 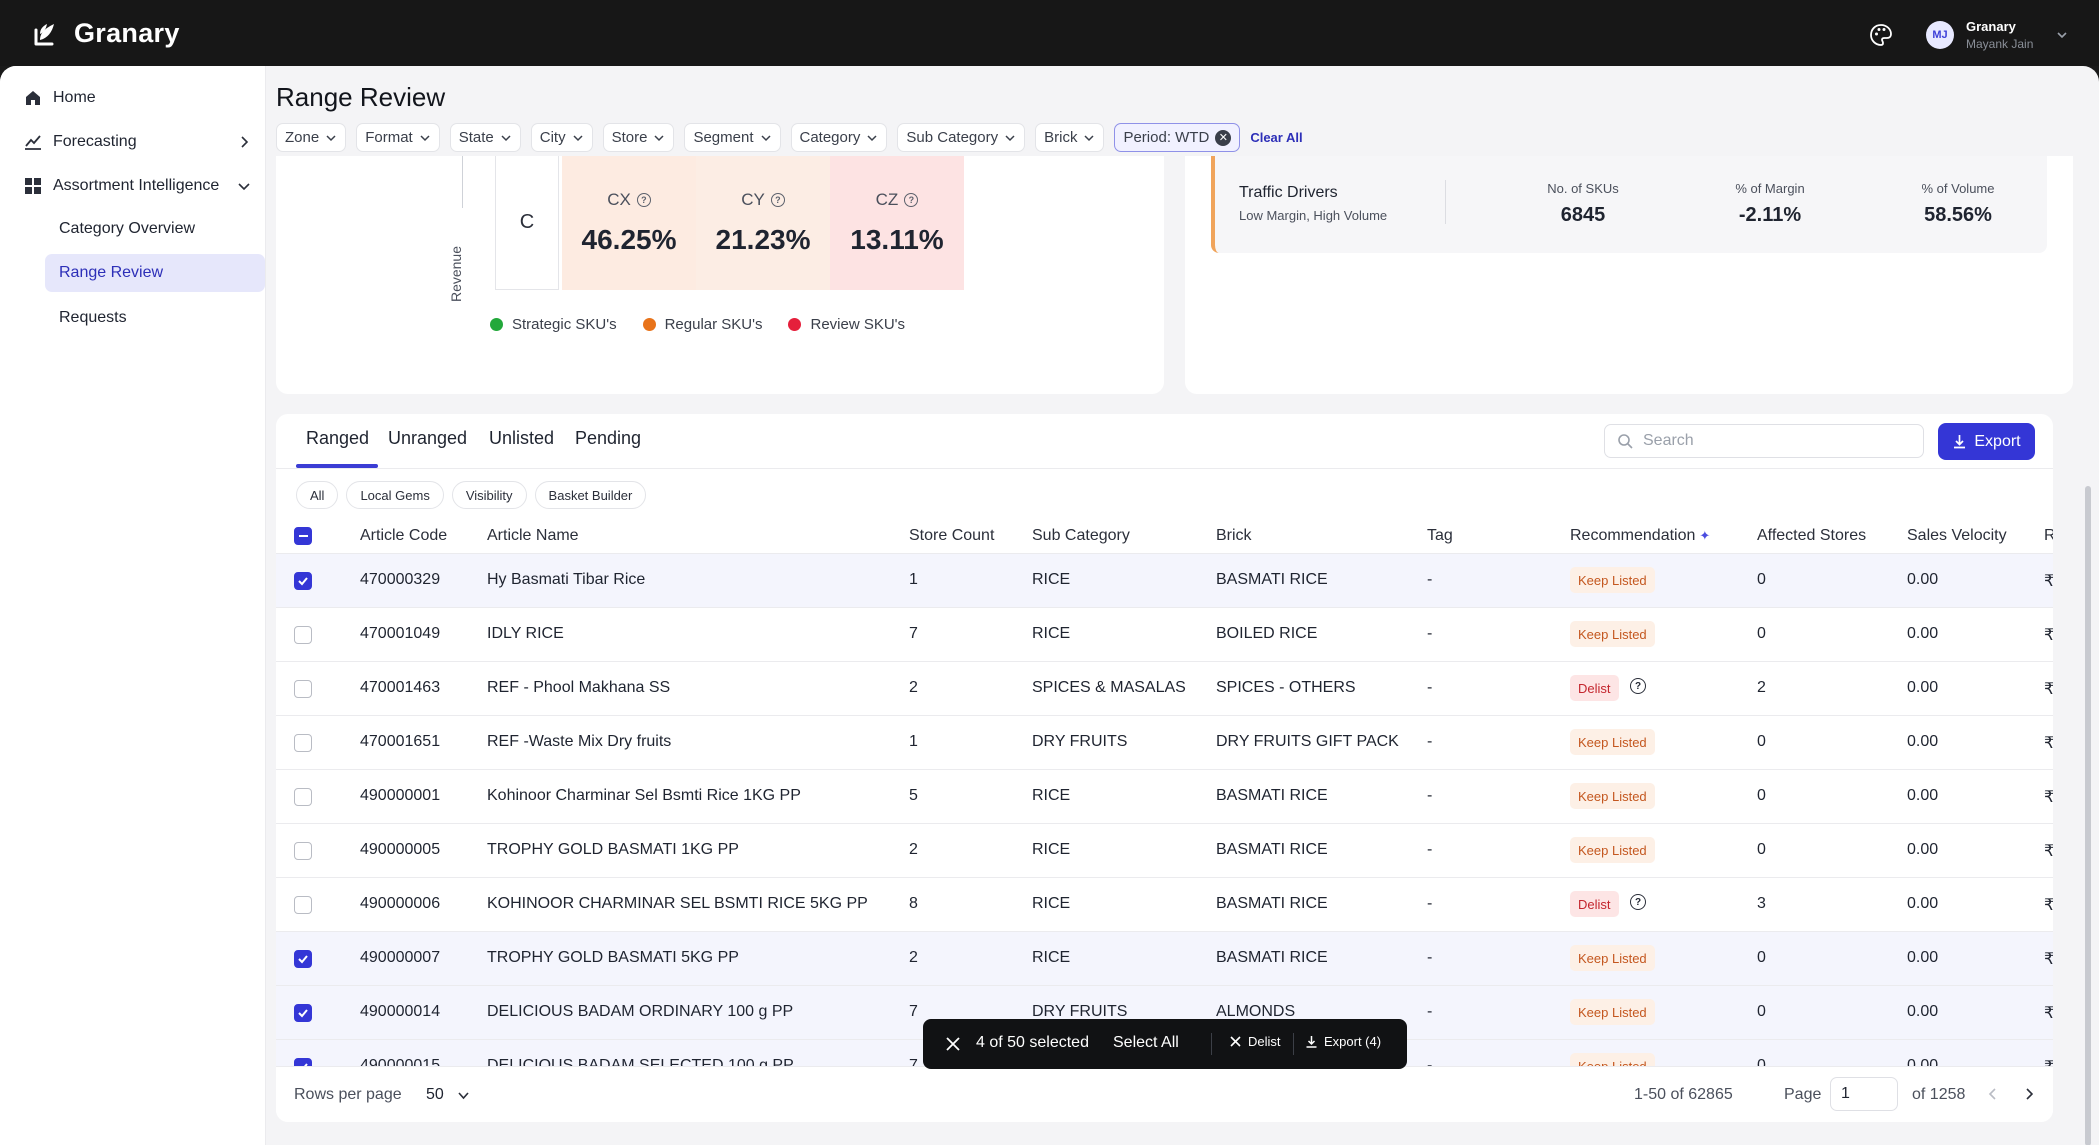 What do you see at coordinates (629, 223) in the screenshot?
I see `matrix-cell-cx: CX? 46.25%` at bounding box center [629, 223].